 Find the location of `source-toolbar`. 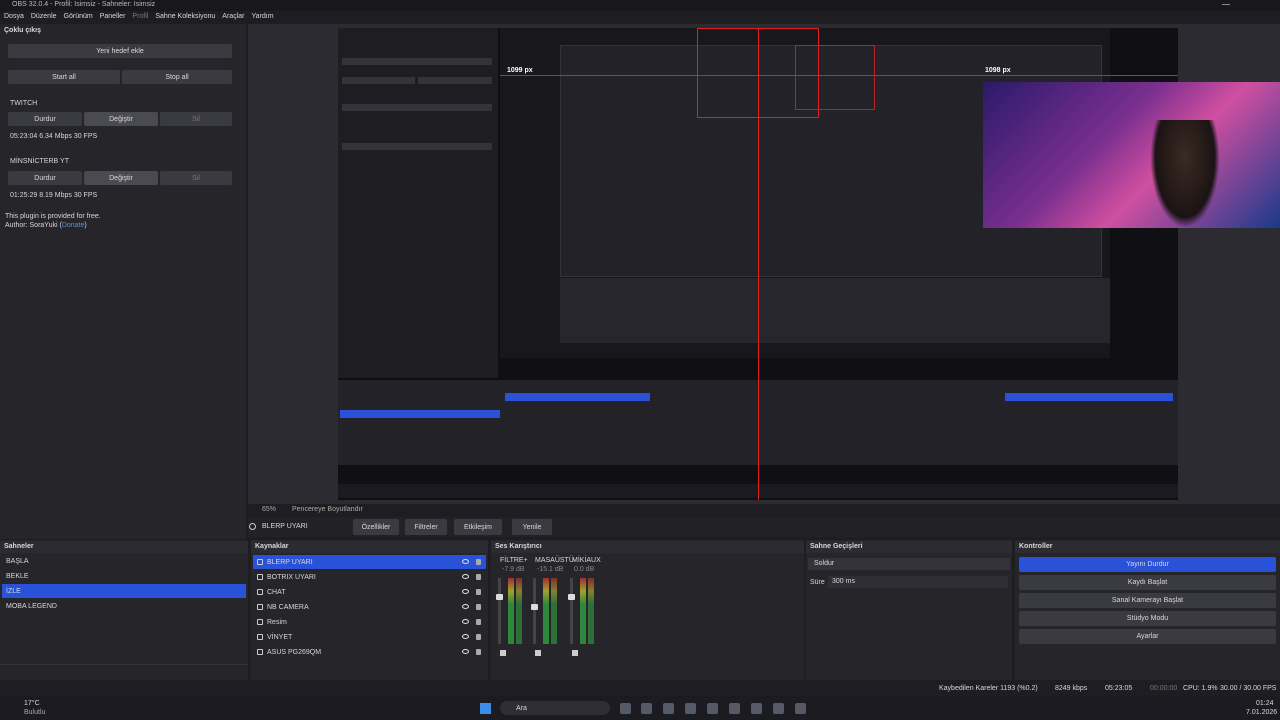

source-toolbar is located at coordinates (764, 527).